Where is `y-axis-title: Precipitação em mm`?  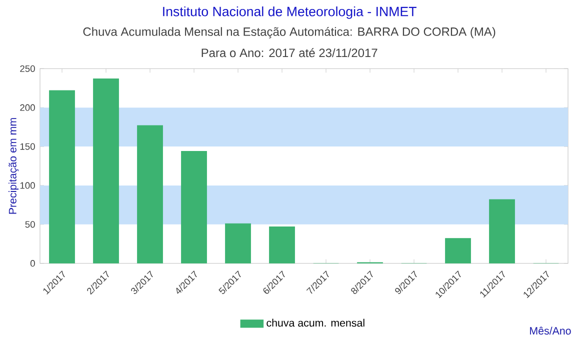
y-axis-title: Precipitação em mm is located at coordinates (13, 166).